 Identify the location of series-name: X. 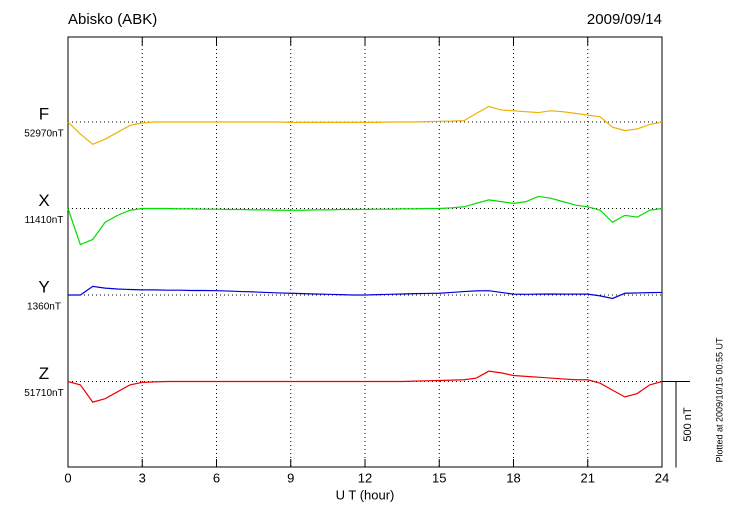
(43, 200).